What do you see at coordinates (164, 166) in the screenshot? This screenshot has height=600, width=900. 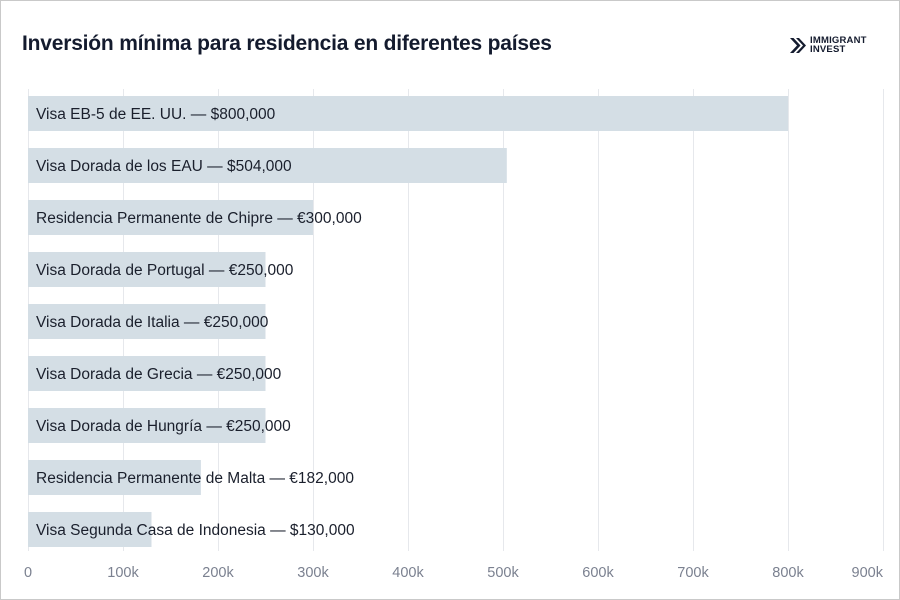 I see `bar-label-1: Visa Dorada de los EAU — $504,000` at bounding box center [164, 166].